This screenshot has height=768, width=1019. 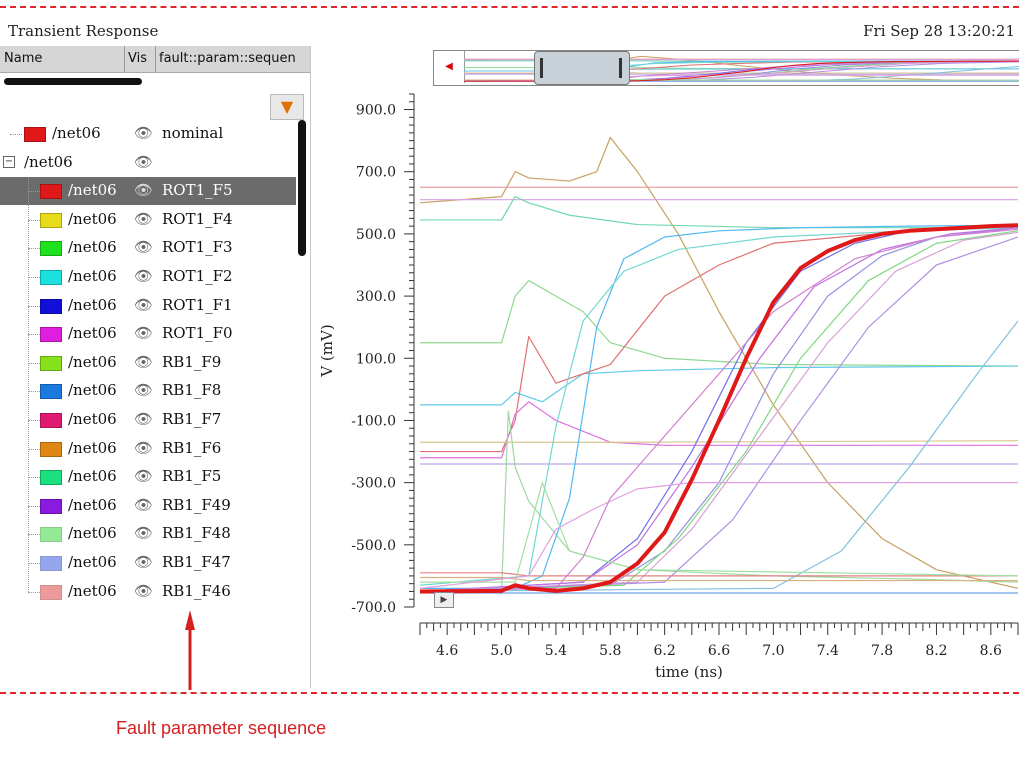 What do you see at coordinates (449, 67) in the screenshot?
I see `arrow-left-icon: ◀` at bounding box center [449, 67].